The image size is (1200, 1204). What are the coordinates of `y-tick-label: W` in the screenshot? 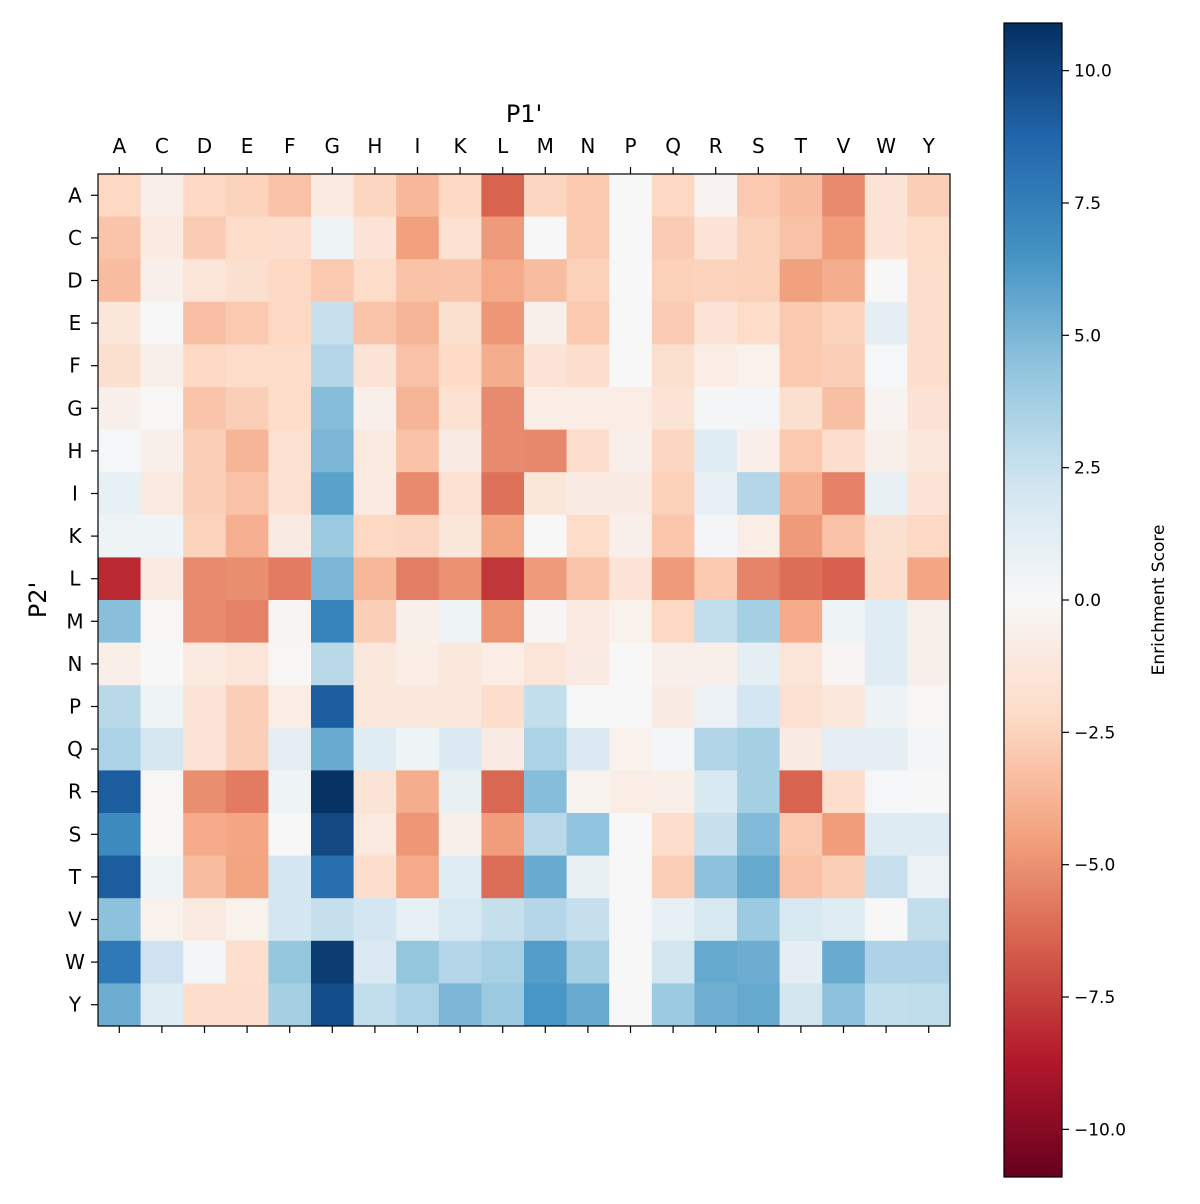 It's located at (75, 962).